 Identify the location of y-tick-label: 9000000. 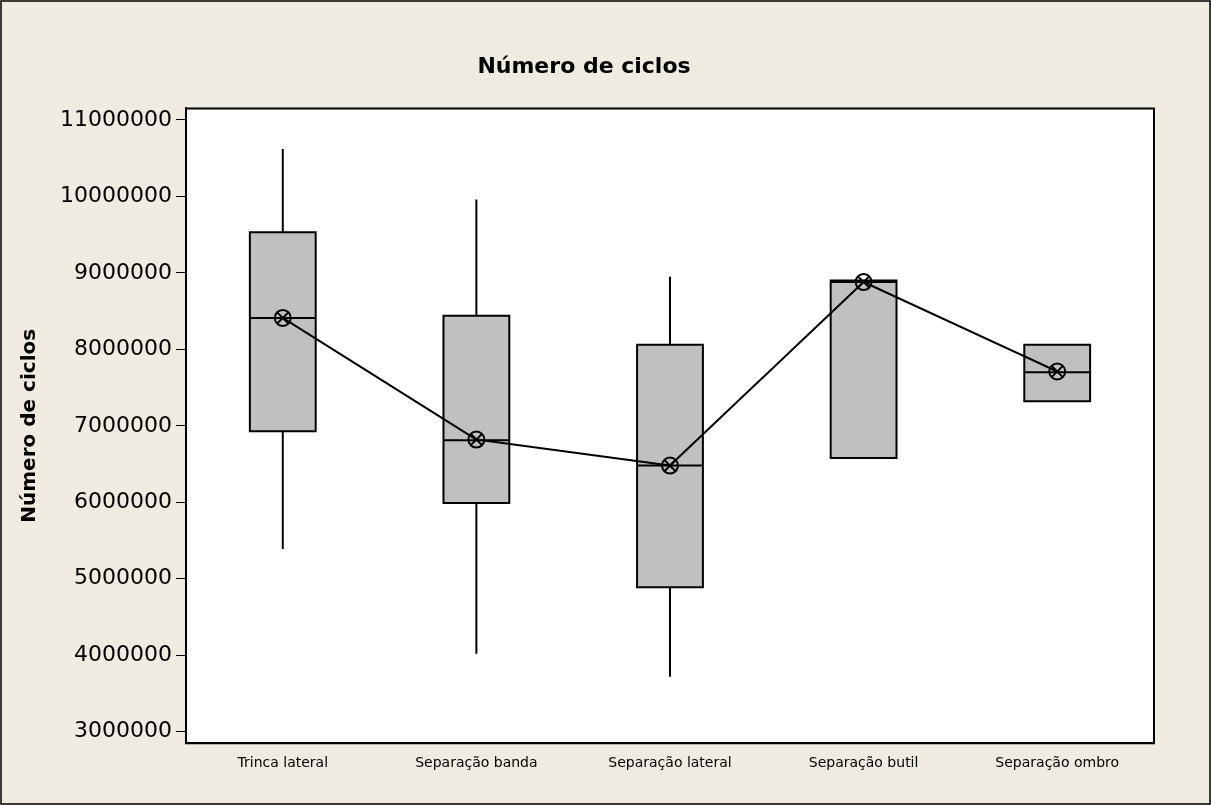
(122, 271).